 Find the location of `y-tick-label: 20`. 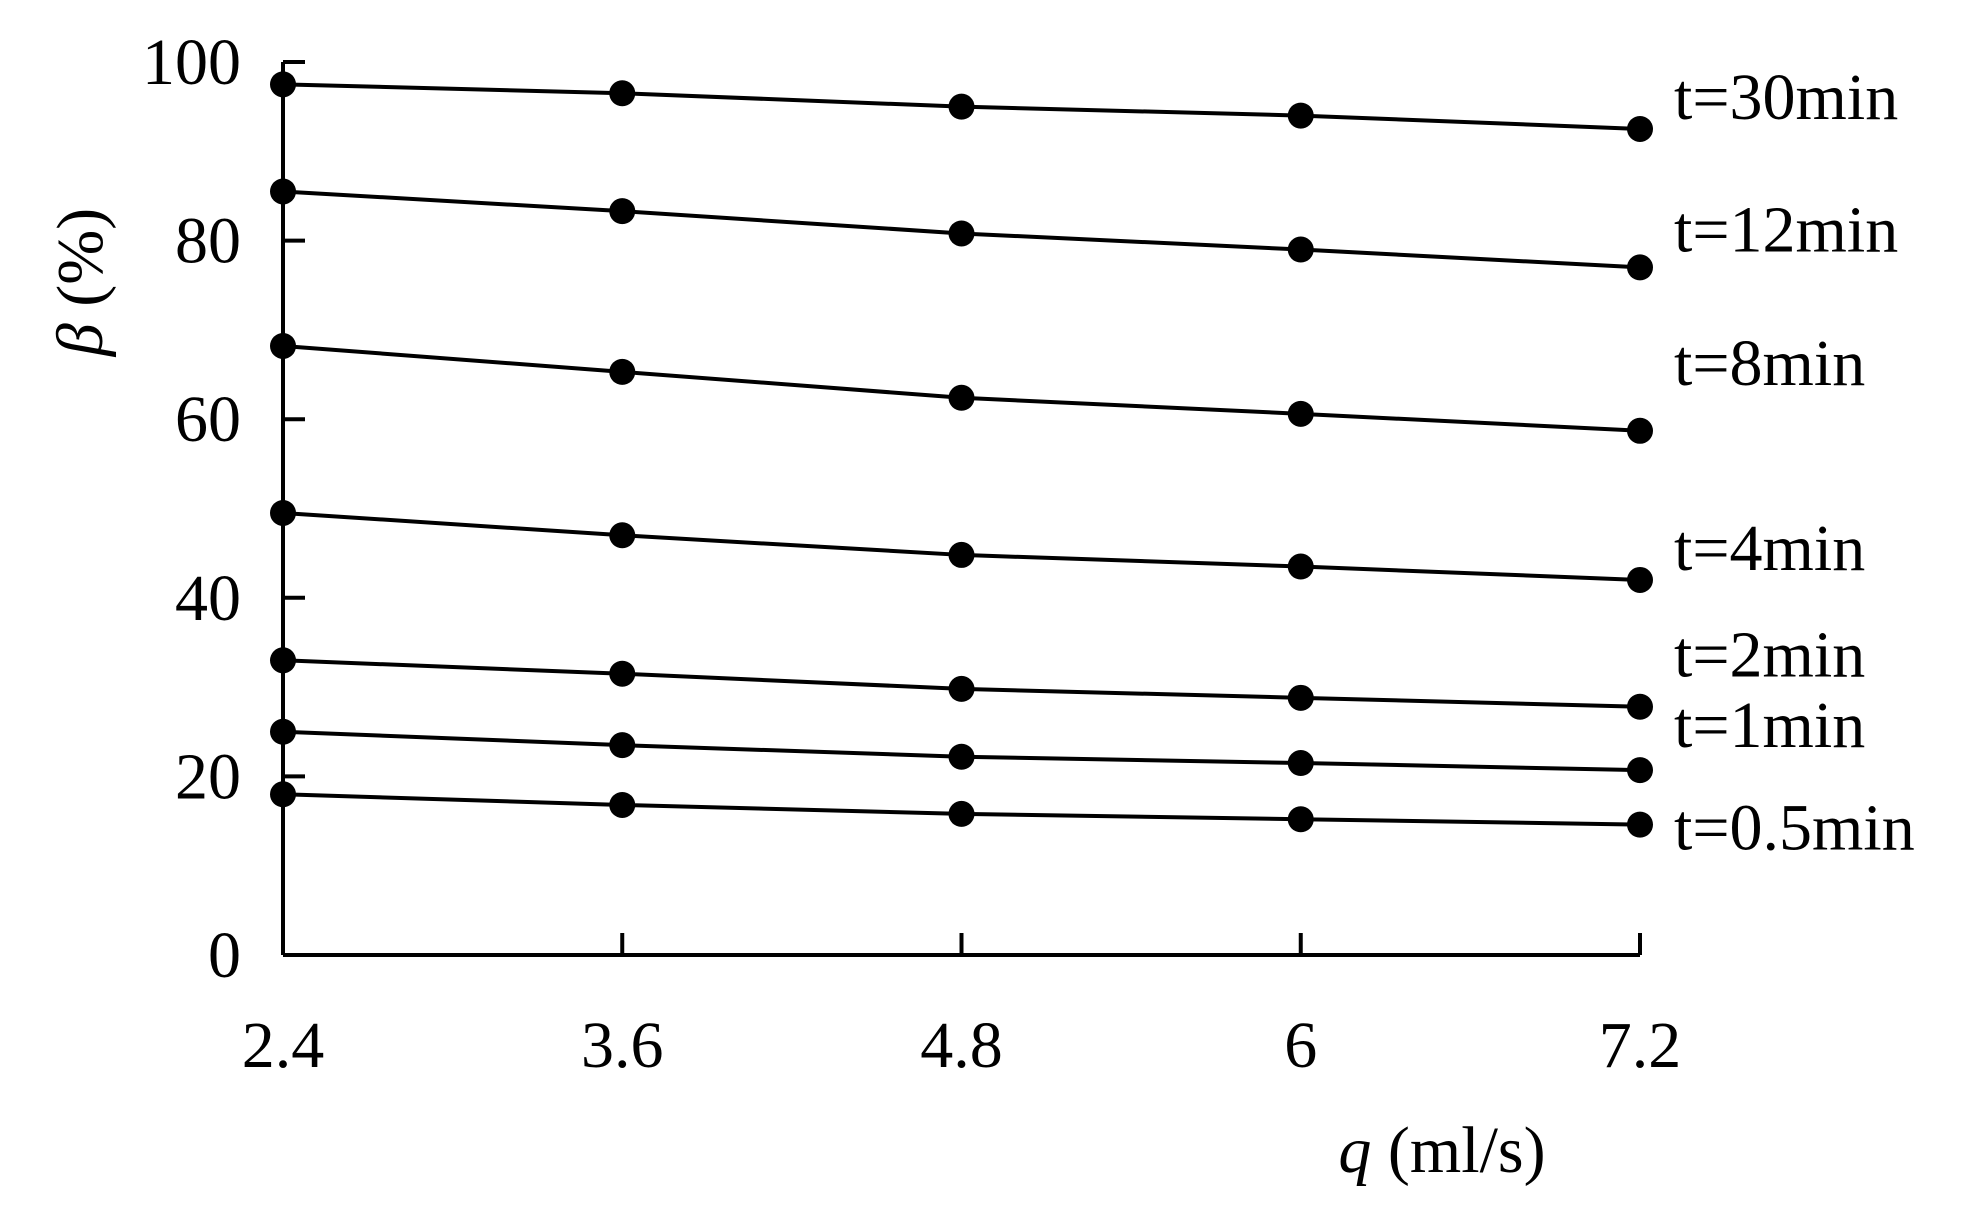

y-tick-label: 20 is located at coordinates (208, 776).